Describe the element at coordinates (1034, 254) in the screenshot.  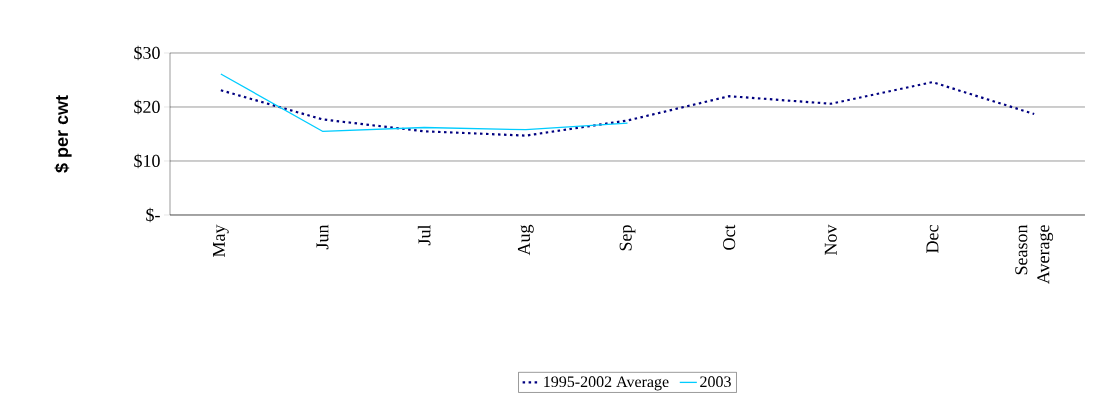
I see `x-tick-label: Season Average` at that location.